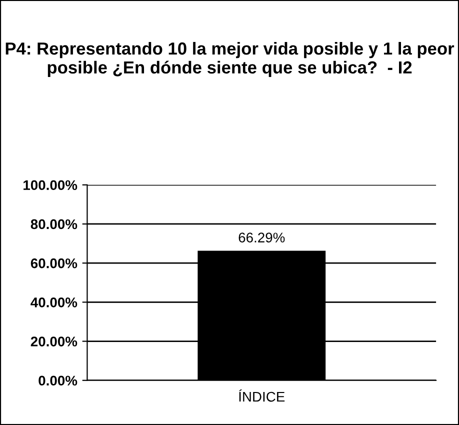  What do you see at coordinates (54, 303) in the screenshot?
I see `y-tick-label: 40.00%` at bounding box center [54, 303].